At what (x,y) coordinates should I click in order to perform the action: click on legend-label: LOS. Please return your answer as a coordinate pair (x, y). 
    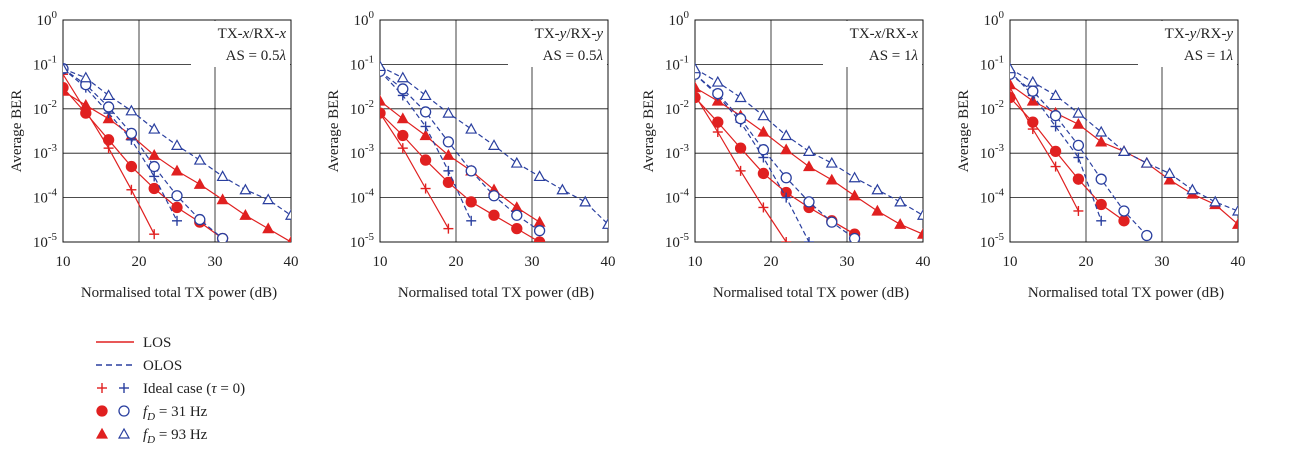
    Looking at the image, I should click on (157, 343).